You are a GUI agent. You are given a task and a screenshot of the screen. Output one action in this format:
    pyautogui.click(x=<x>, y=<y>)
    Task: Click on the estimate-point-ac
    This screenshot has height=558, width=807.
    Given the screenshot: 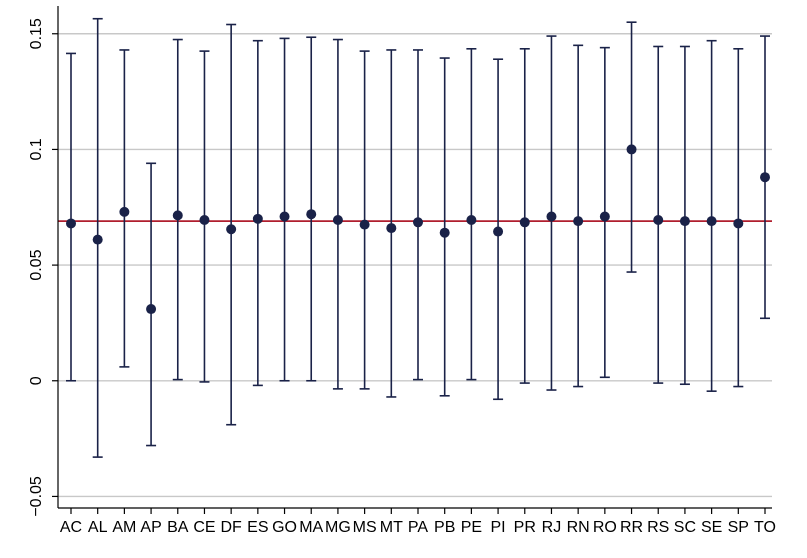 What is the action you would take?
    pyautogui.click(x=71, y=223)
    